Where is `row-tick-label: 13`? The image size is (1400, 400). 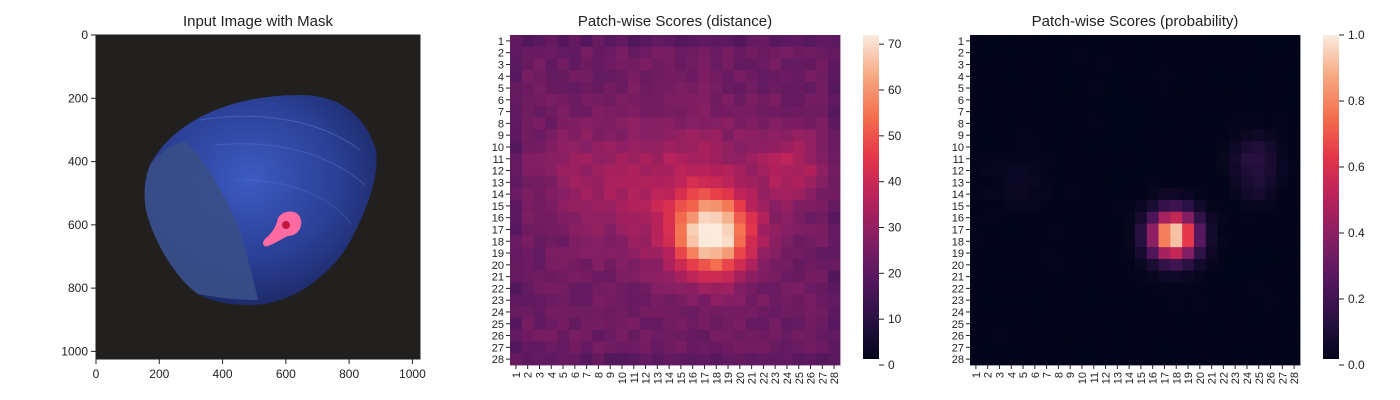 row-tick-label: 13 is located at coordinates (498, 183).